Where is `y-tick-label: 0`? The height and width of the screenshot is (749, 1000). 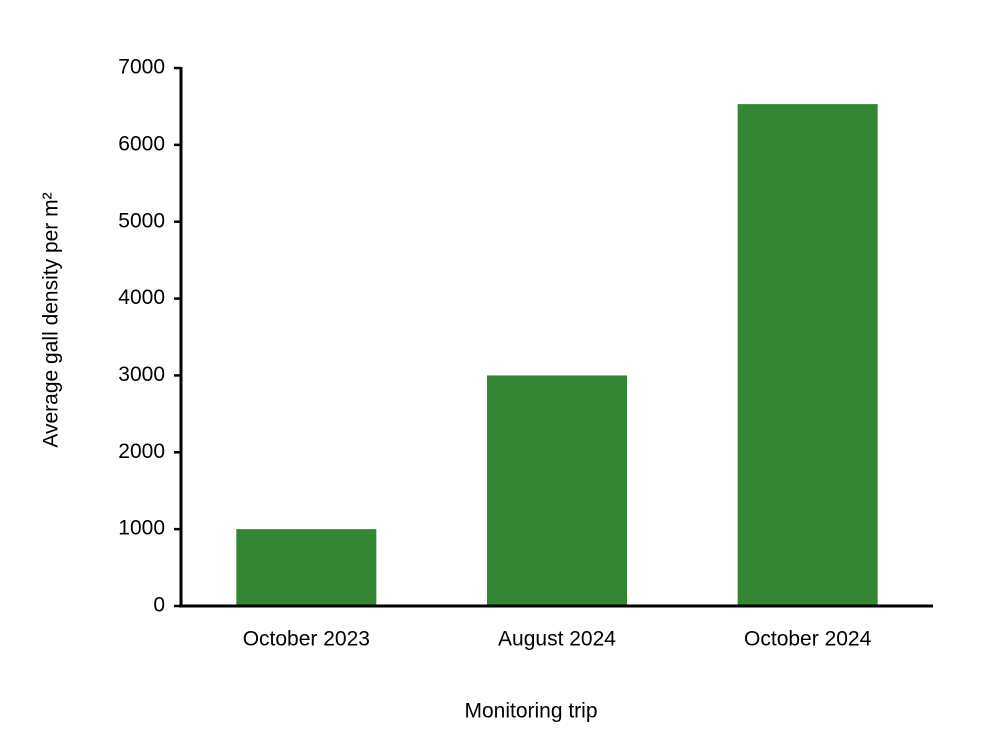 y-tick-label: 0 is located at coordinates (159, 605).